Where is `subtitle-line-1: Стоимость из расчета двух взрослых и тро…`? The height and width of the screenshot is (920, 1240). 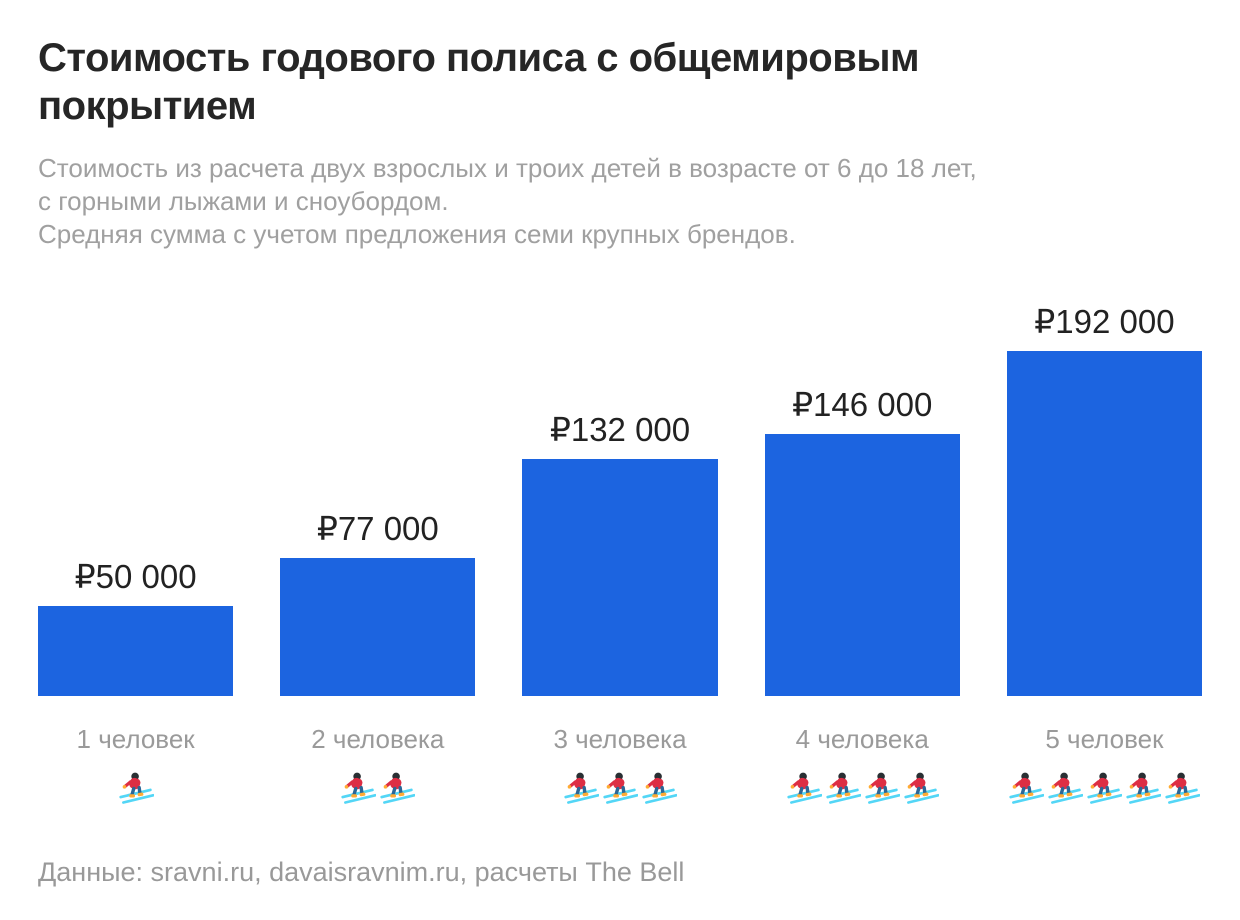 subtitle-line-1: Стоимость из расчета двух взрослых и тро… is located at coordinates (507, 168).